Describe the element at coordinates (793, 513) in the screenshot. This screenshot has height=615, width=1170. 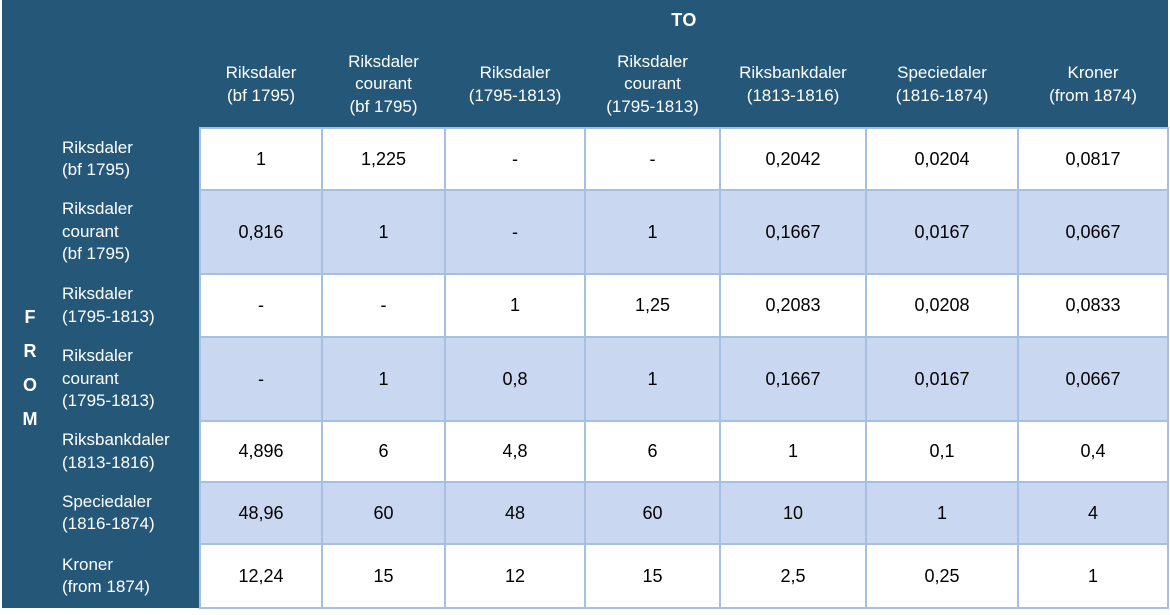
I see `table-cell: 10` at that location.